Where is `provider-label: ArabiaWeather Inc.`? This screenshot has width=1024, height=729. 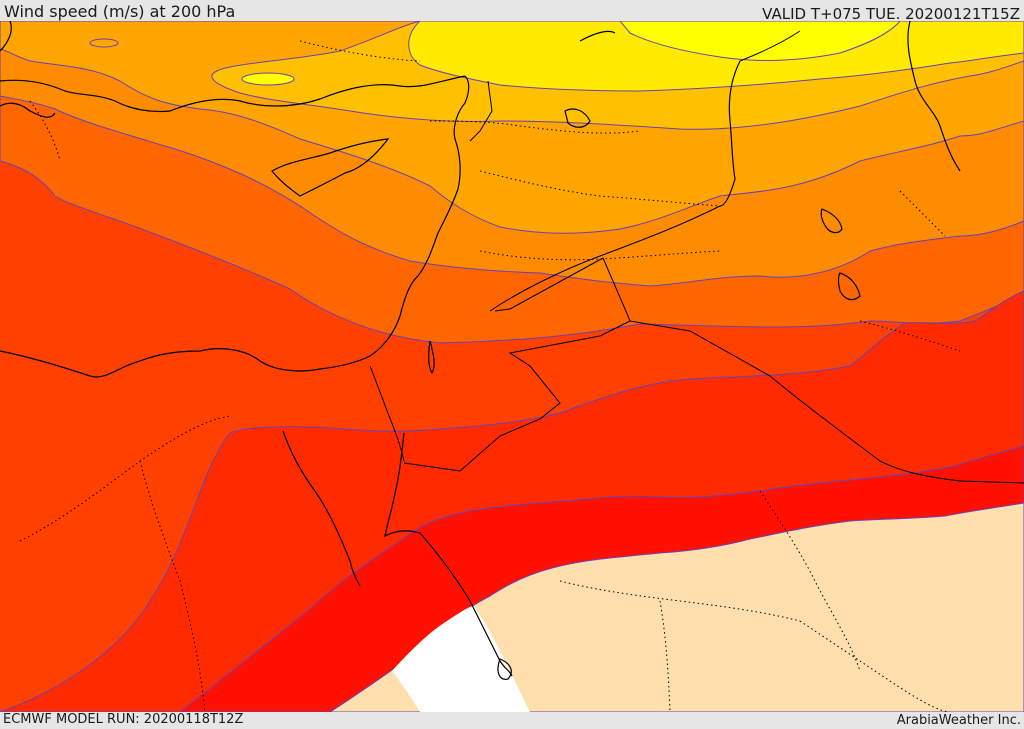
provider-label: ArabiaWeather Inc. is located at coordinates (958, 720).